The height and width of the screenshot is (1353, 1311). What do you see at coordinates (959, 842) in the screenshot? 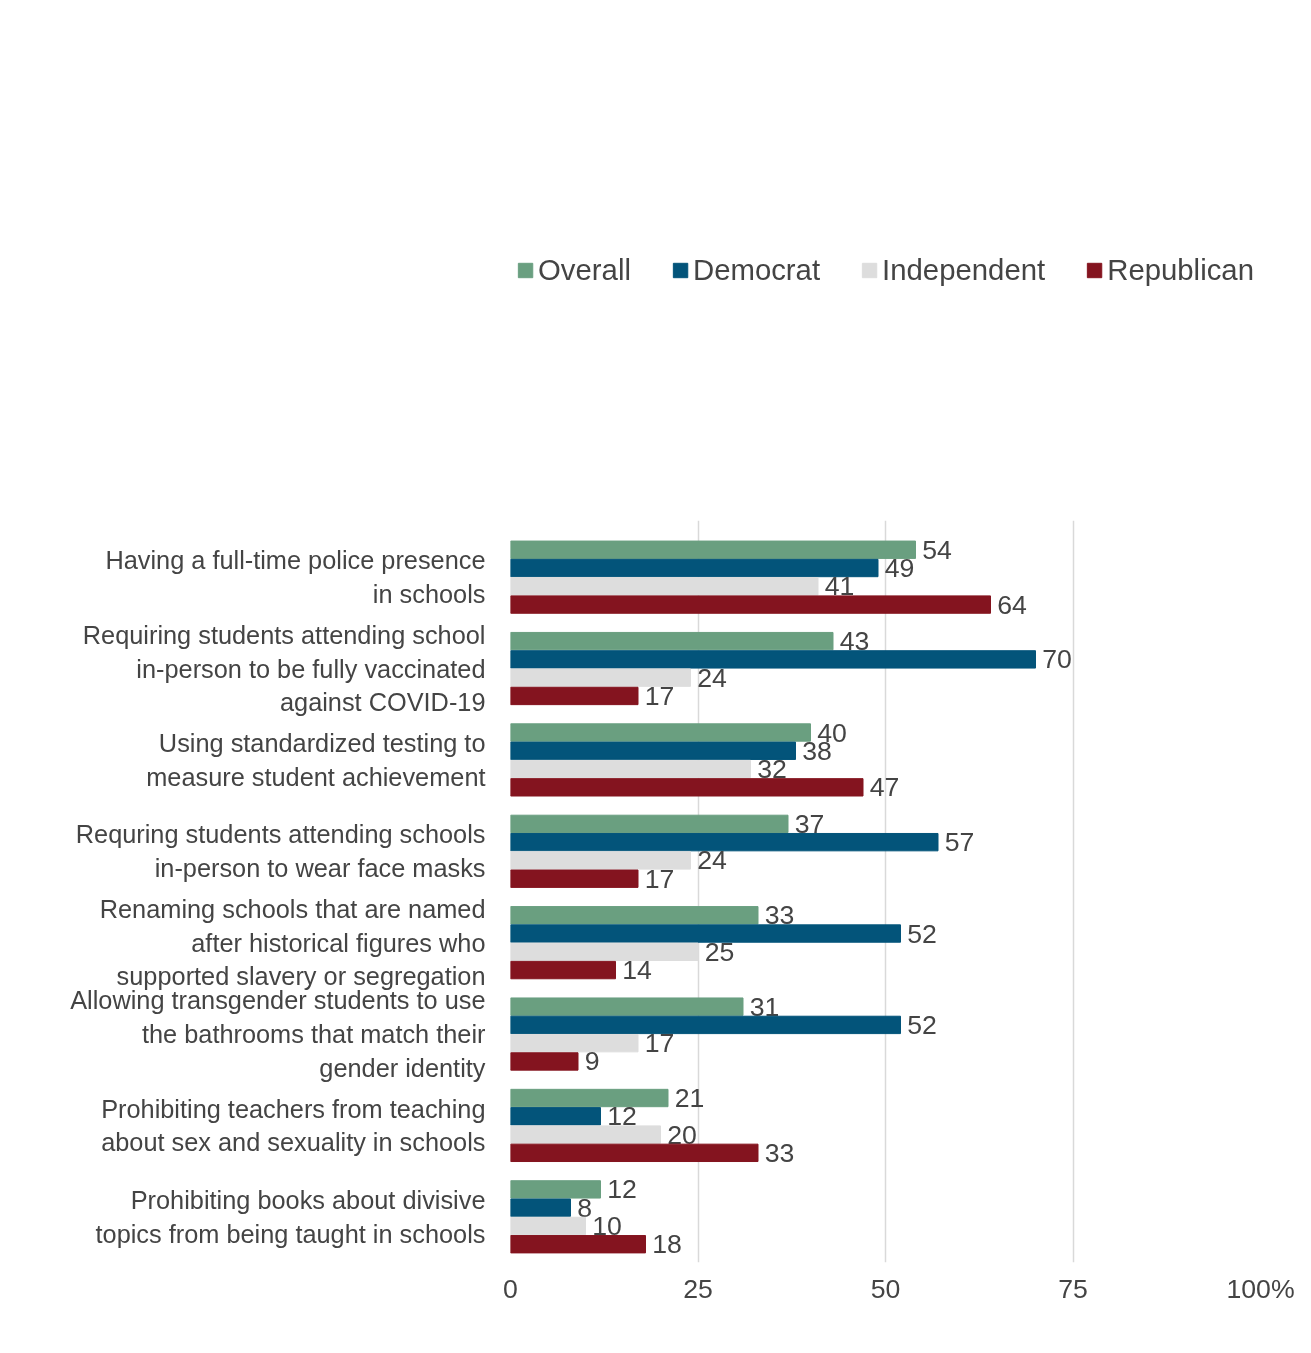
I see `data-label: 57` at bounding box center [959, 842].